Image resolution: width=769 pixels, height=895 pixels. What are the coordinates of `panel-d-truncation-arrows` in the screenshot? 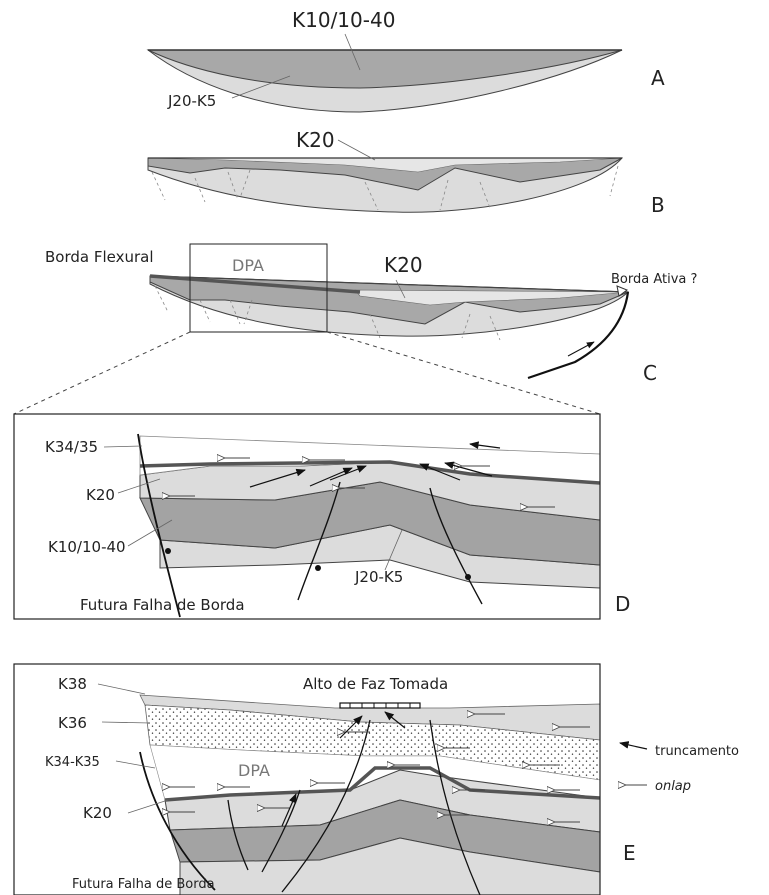 It's located at (375, 464).